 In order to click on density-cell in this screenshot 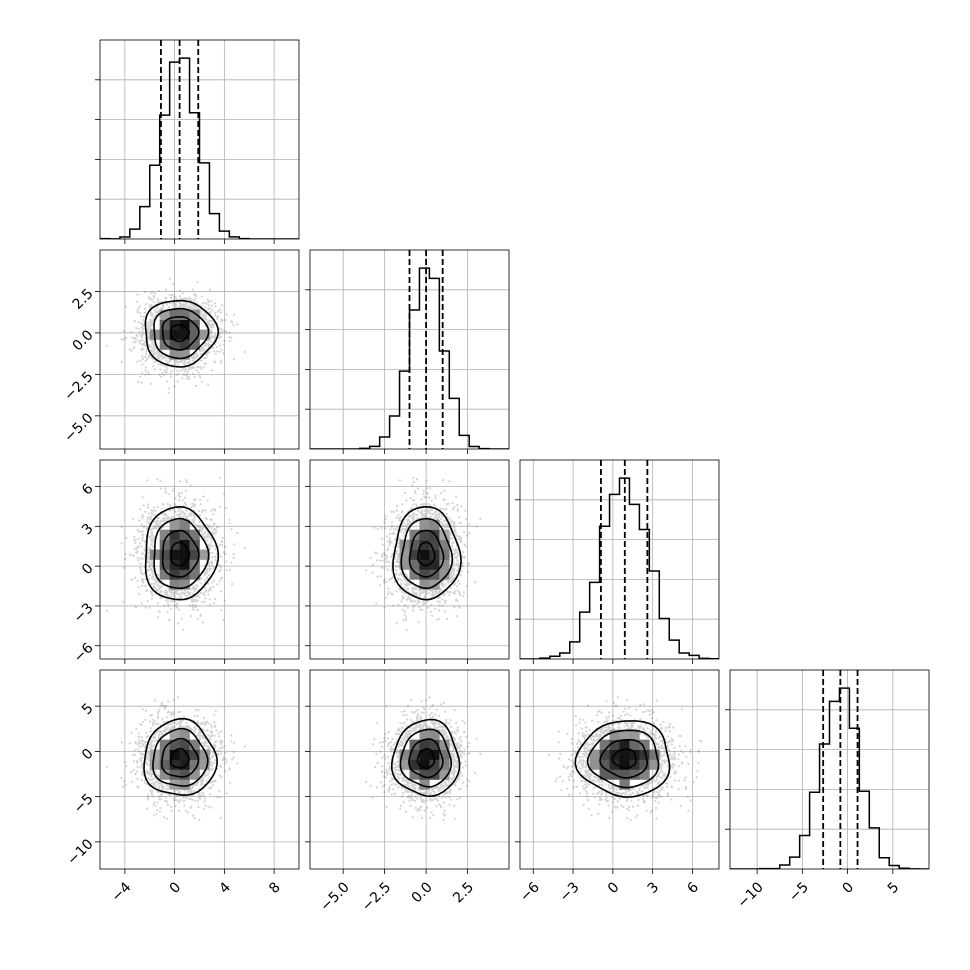, I will do `click(174, 354)`.